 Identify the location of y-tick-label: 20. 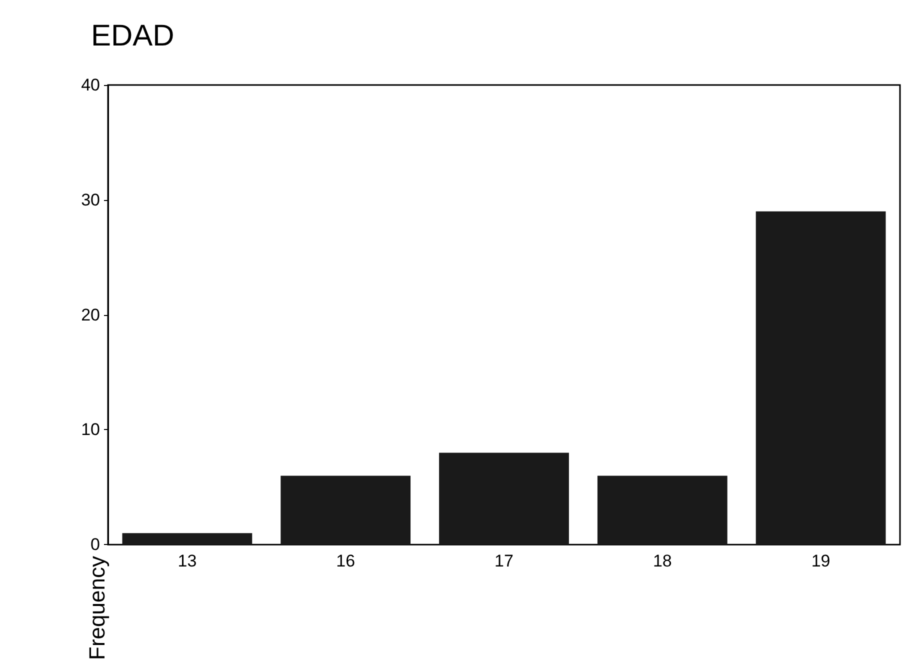
(90, 314).